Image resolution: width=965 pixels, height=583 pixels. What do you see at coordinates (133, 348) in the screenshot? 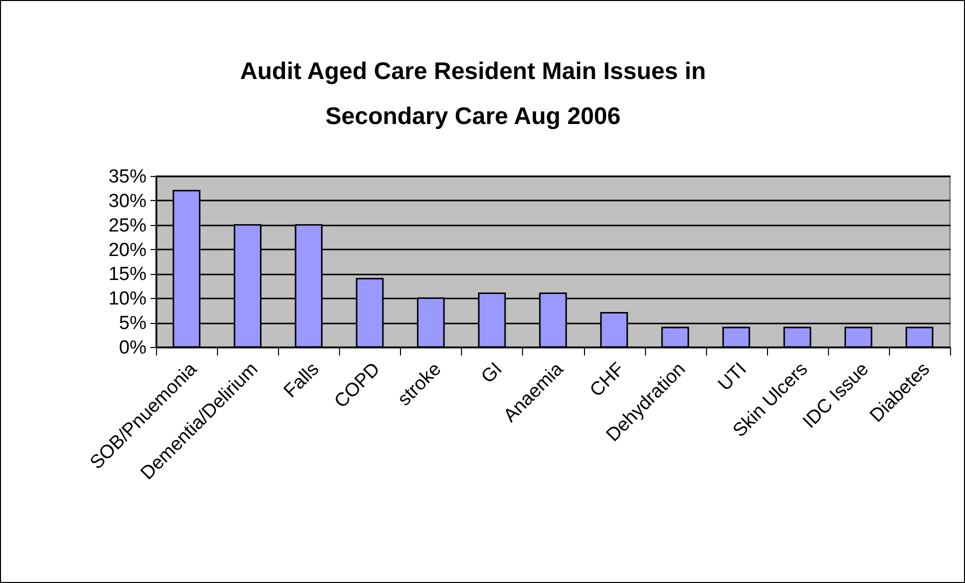
I see `y-tick-label: 0%` at bounding box center [133, 348].